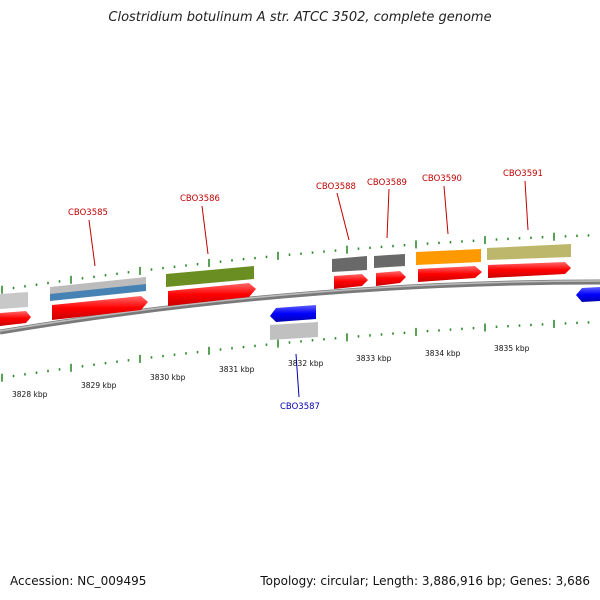 The height and width of the screenshot is (600, 600). Describe the element at coordinates (512, 348) in the screenshot. I see `tick-label: 3835 kbp` at that location.